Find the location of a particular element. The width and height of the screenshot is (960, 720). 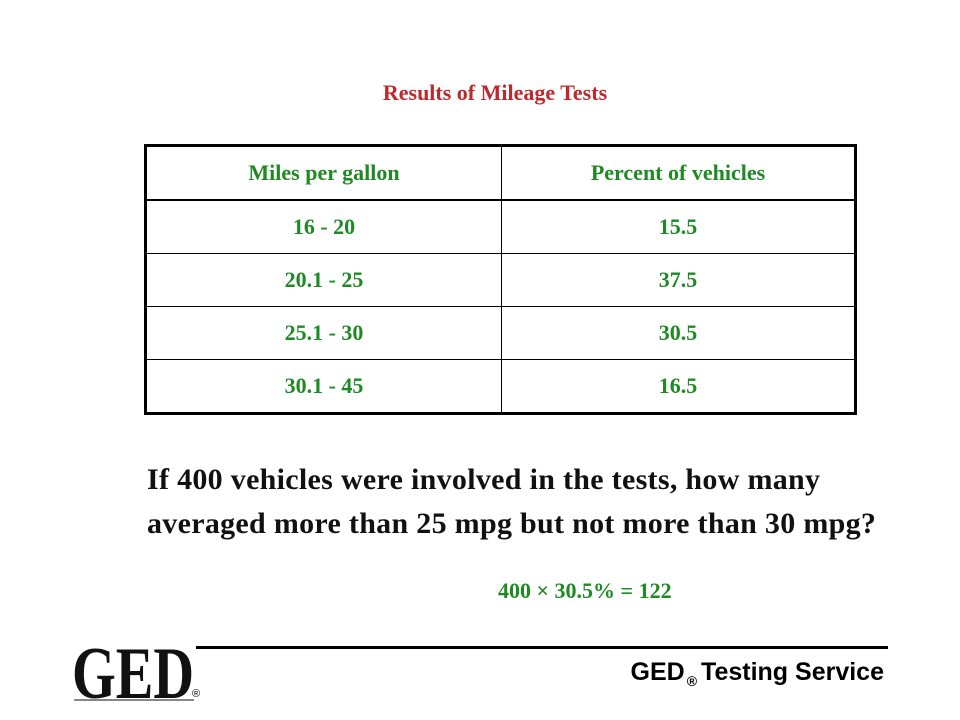

table-row: 16 - 20 15.5 is located at coordinates (500, 226).